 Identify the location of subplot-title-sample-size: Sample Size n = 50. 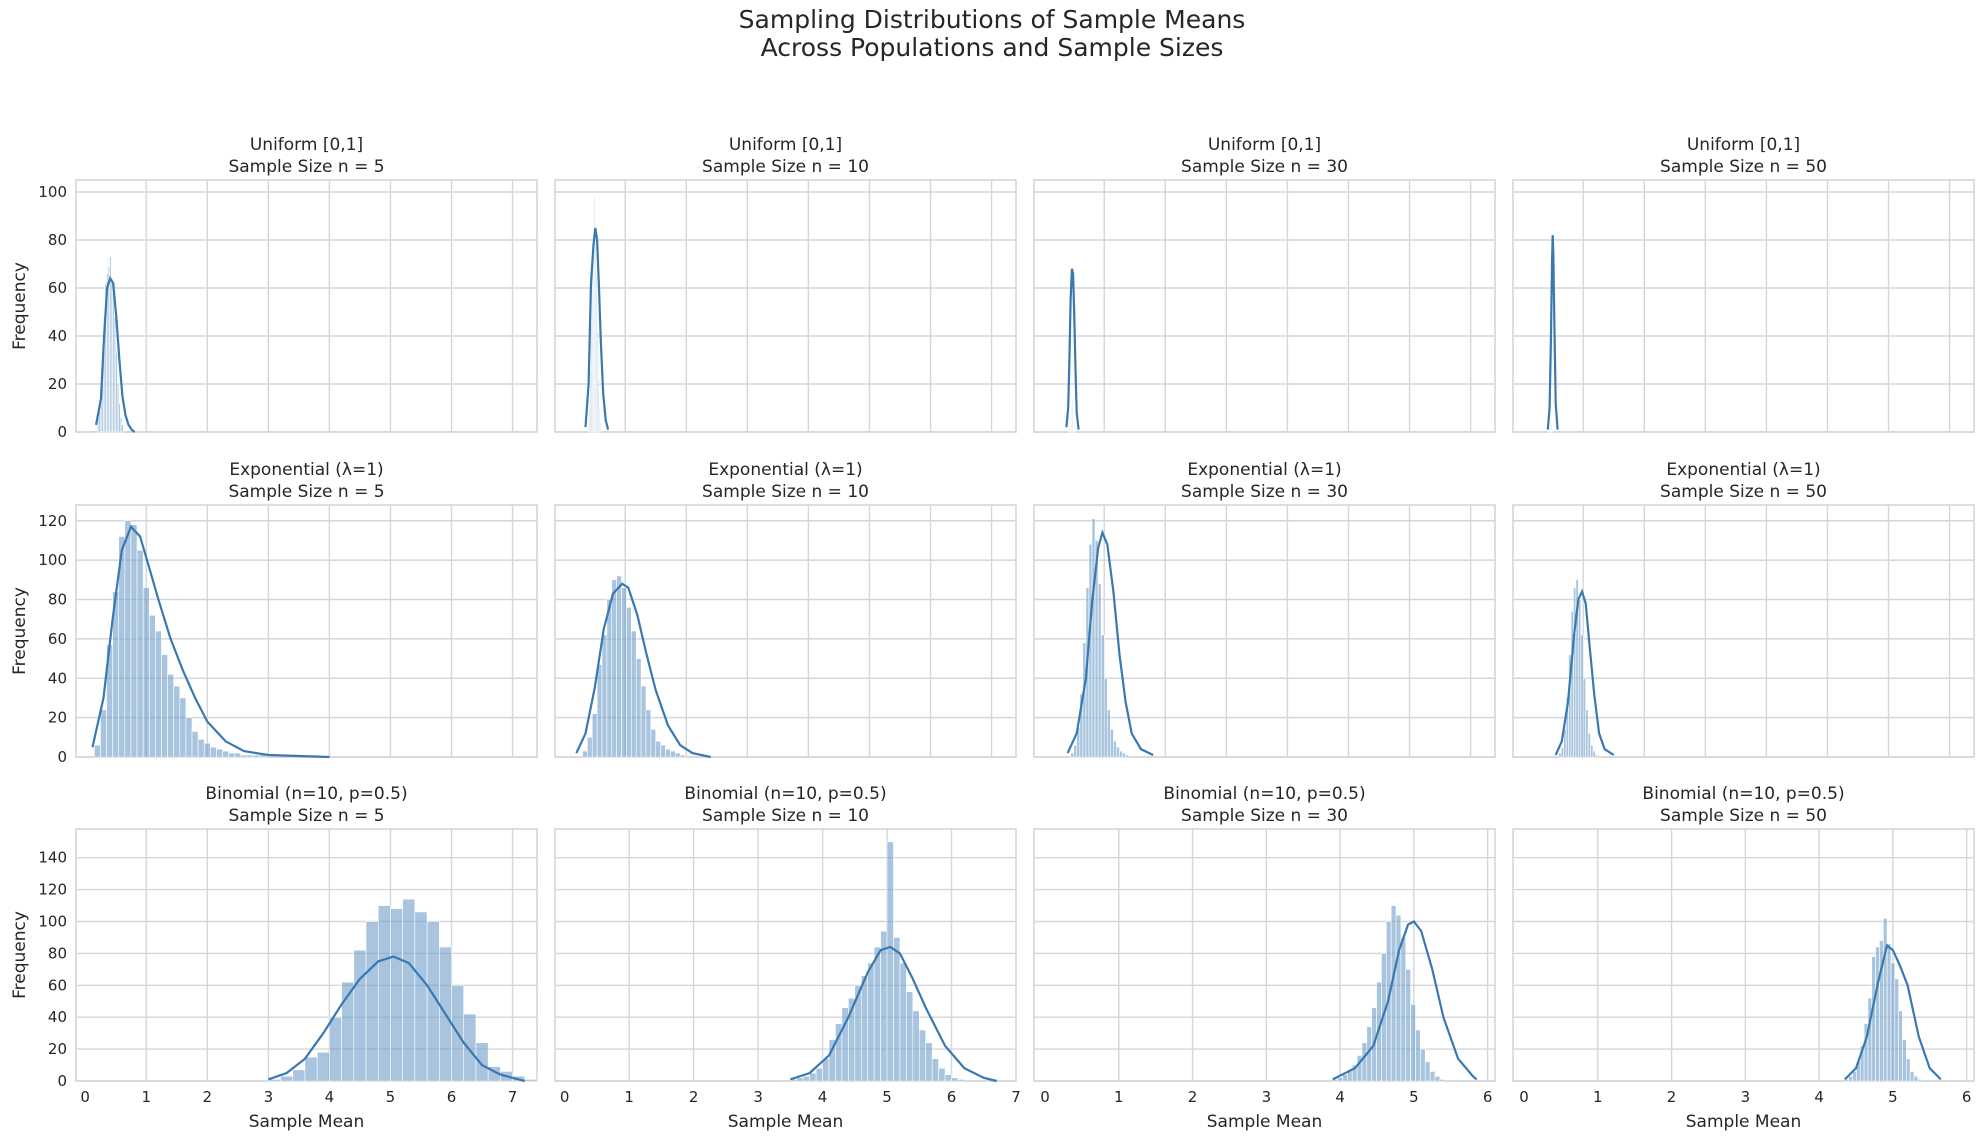
(1743, 492).